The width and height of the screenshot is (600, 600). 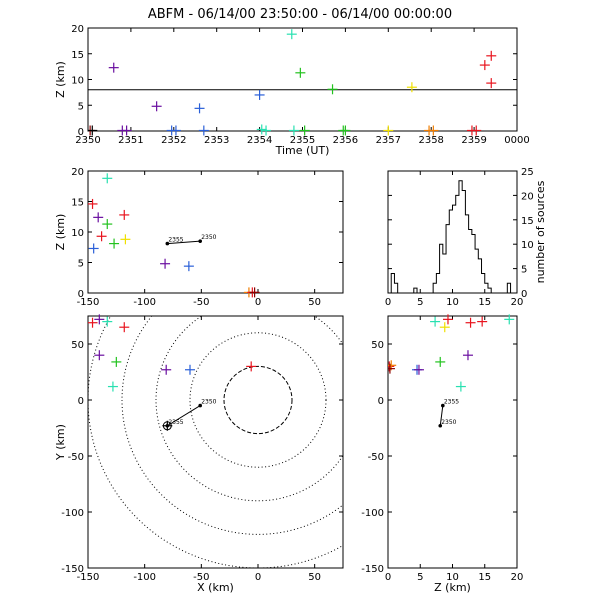 I want to click on track-end-dot, so click(x=440, y=425).